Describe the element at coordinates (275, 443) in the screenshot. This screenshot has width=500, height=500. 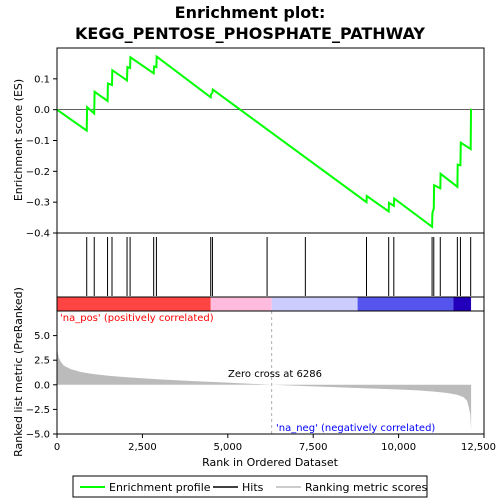
I see `metric-x-ticks: 0 2,500 5,000 7,500 10,000 12,500` at that location.